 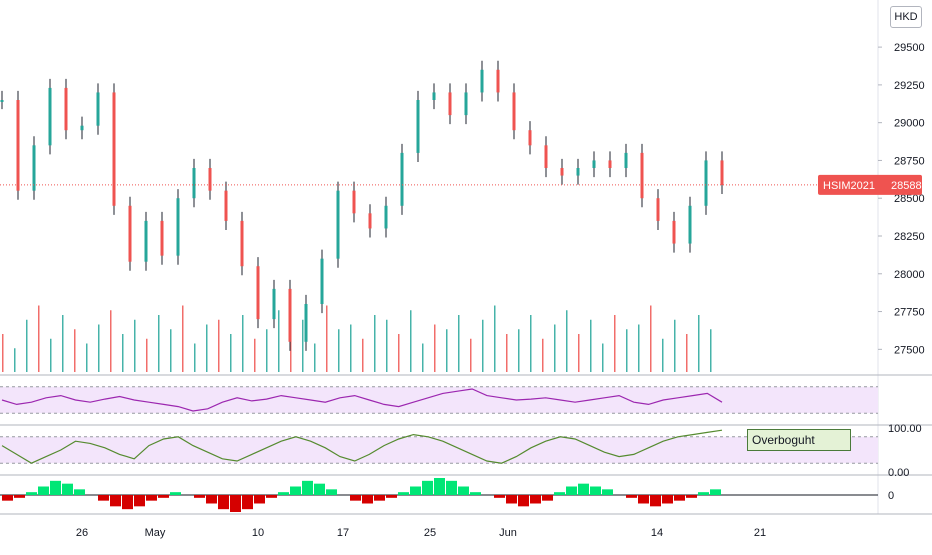 What do you see at coordinates (905, 429) in the screenshot?
I see `oscillator-tick-label: 100.00` at bounding box center [905, 429].